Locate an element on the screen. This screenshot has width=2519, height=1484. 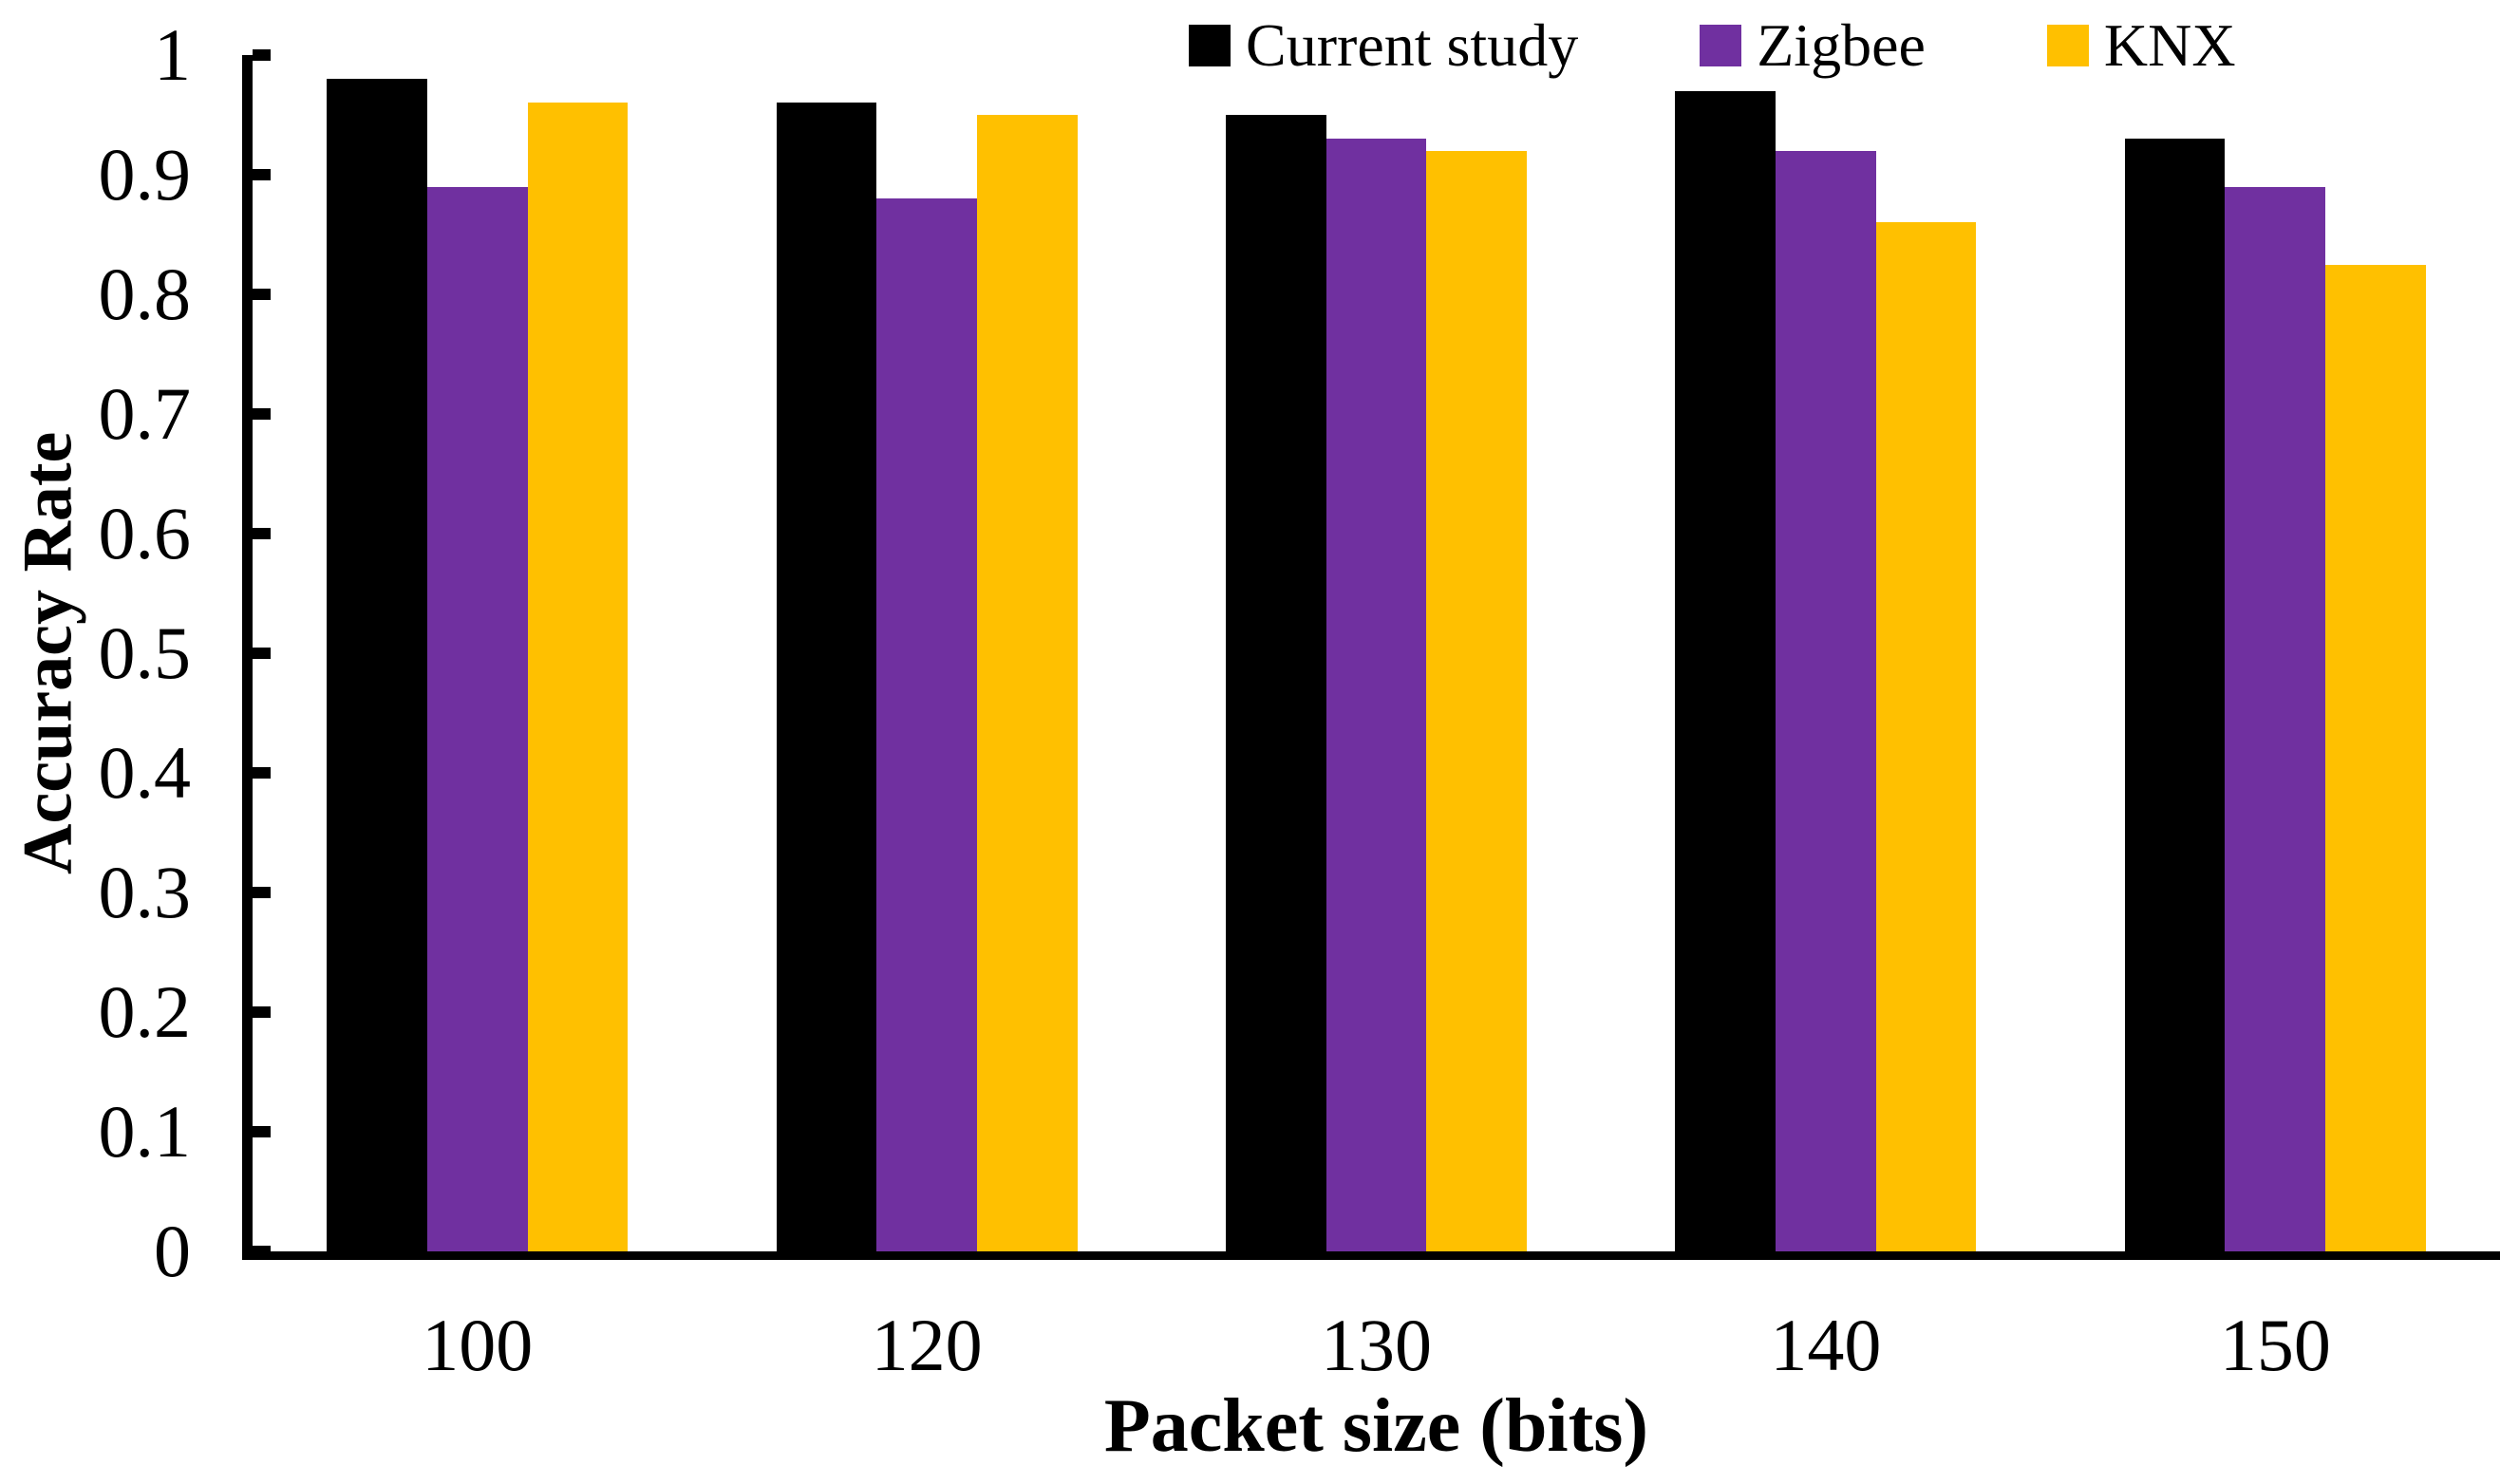
x-axis-tick-labels: 100 120 130 140 150 is located at coordinates (1377, 1345).